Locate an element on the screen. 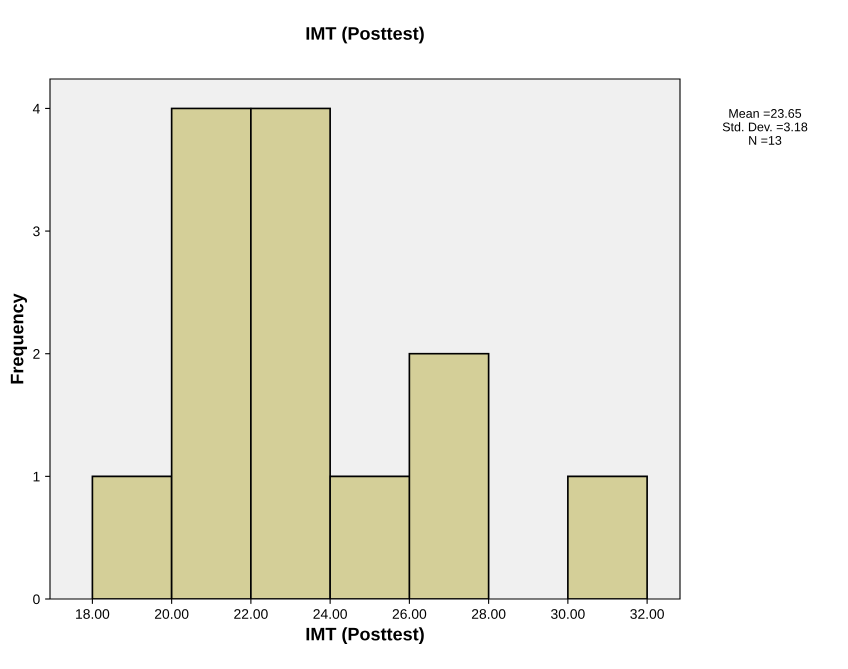  x-tick-label: 22.00 is located at coordinates (251, 614).